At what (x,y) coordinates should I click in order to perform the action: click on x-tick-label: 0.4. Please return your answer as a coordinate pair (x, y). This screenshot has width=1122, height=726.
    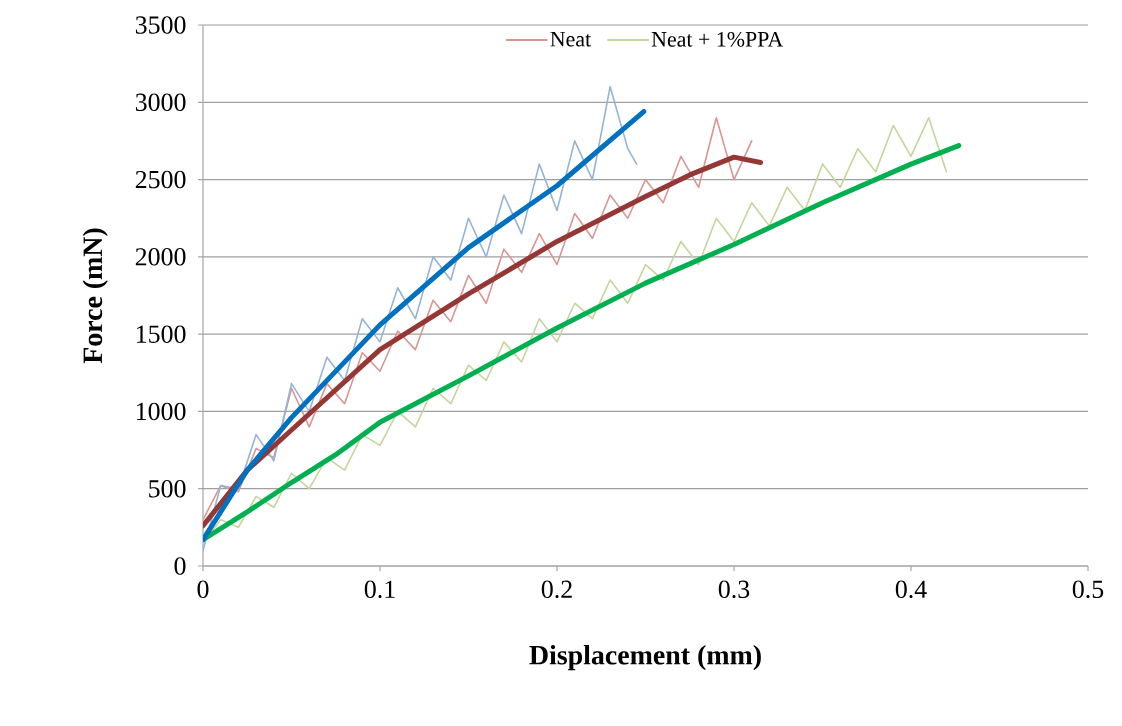
    Looking at the image, I should click on (911, 589).